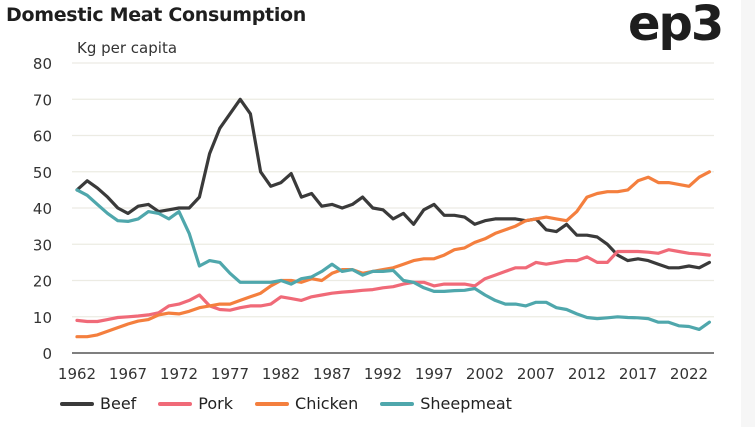 This screenshot has width=755, height=427. What do you see at coordinates (587, 374) in the screenshot?
I see `x-tick-label: 2012` at bounding box center [587, 374].